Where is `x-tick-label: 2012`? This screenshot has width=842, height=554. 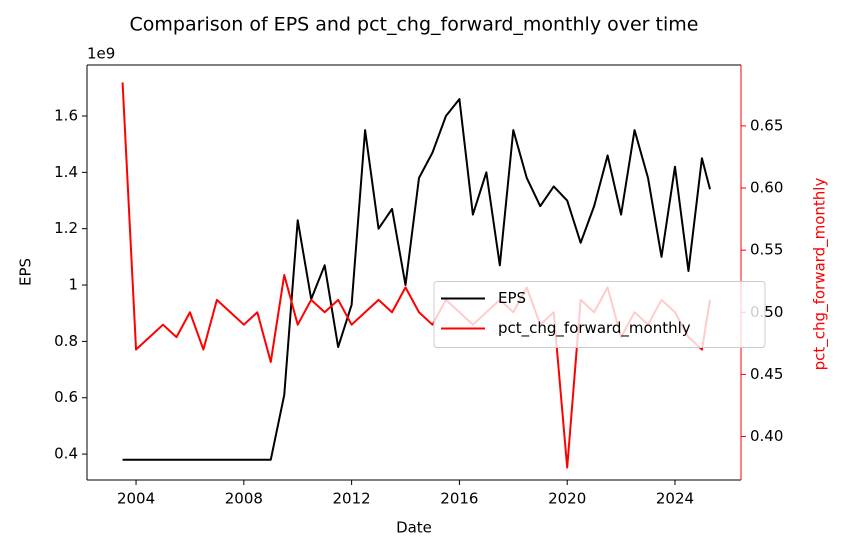
x-tick-label: 2012 is located at coordinates (352, 499).